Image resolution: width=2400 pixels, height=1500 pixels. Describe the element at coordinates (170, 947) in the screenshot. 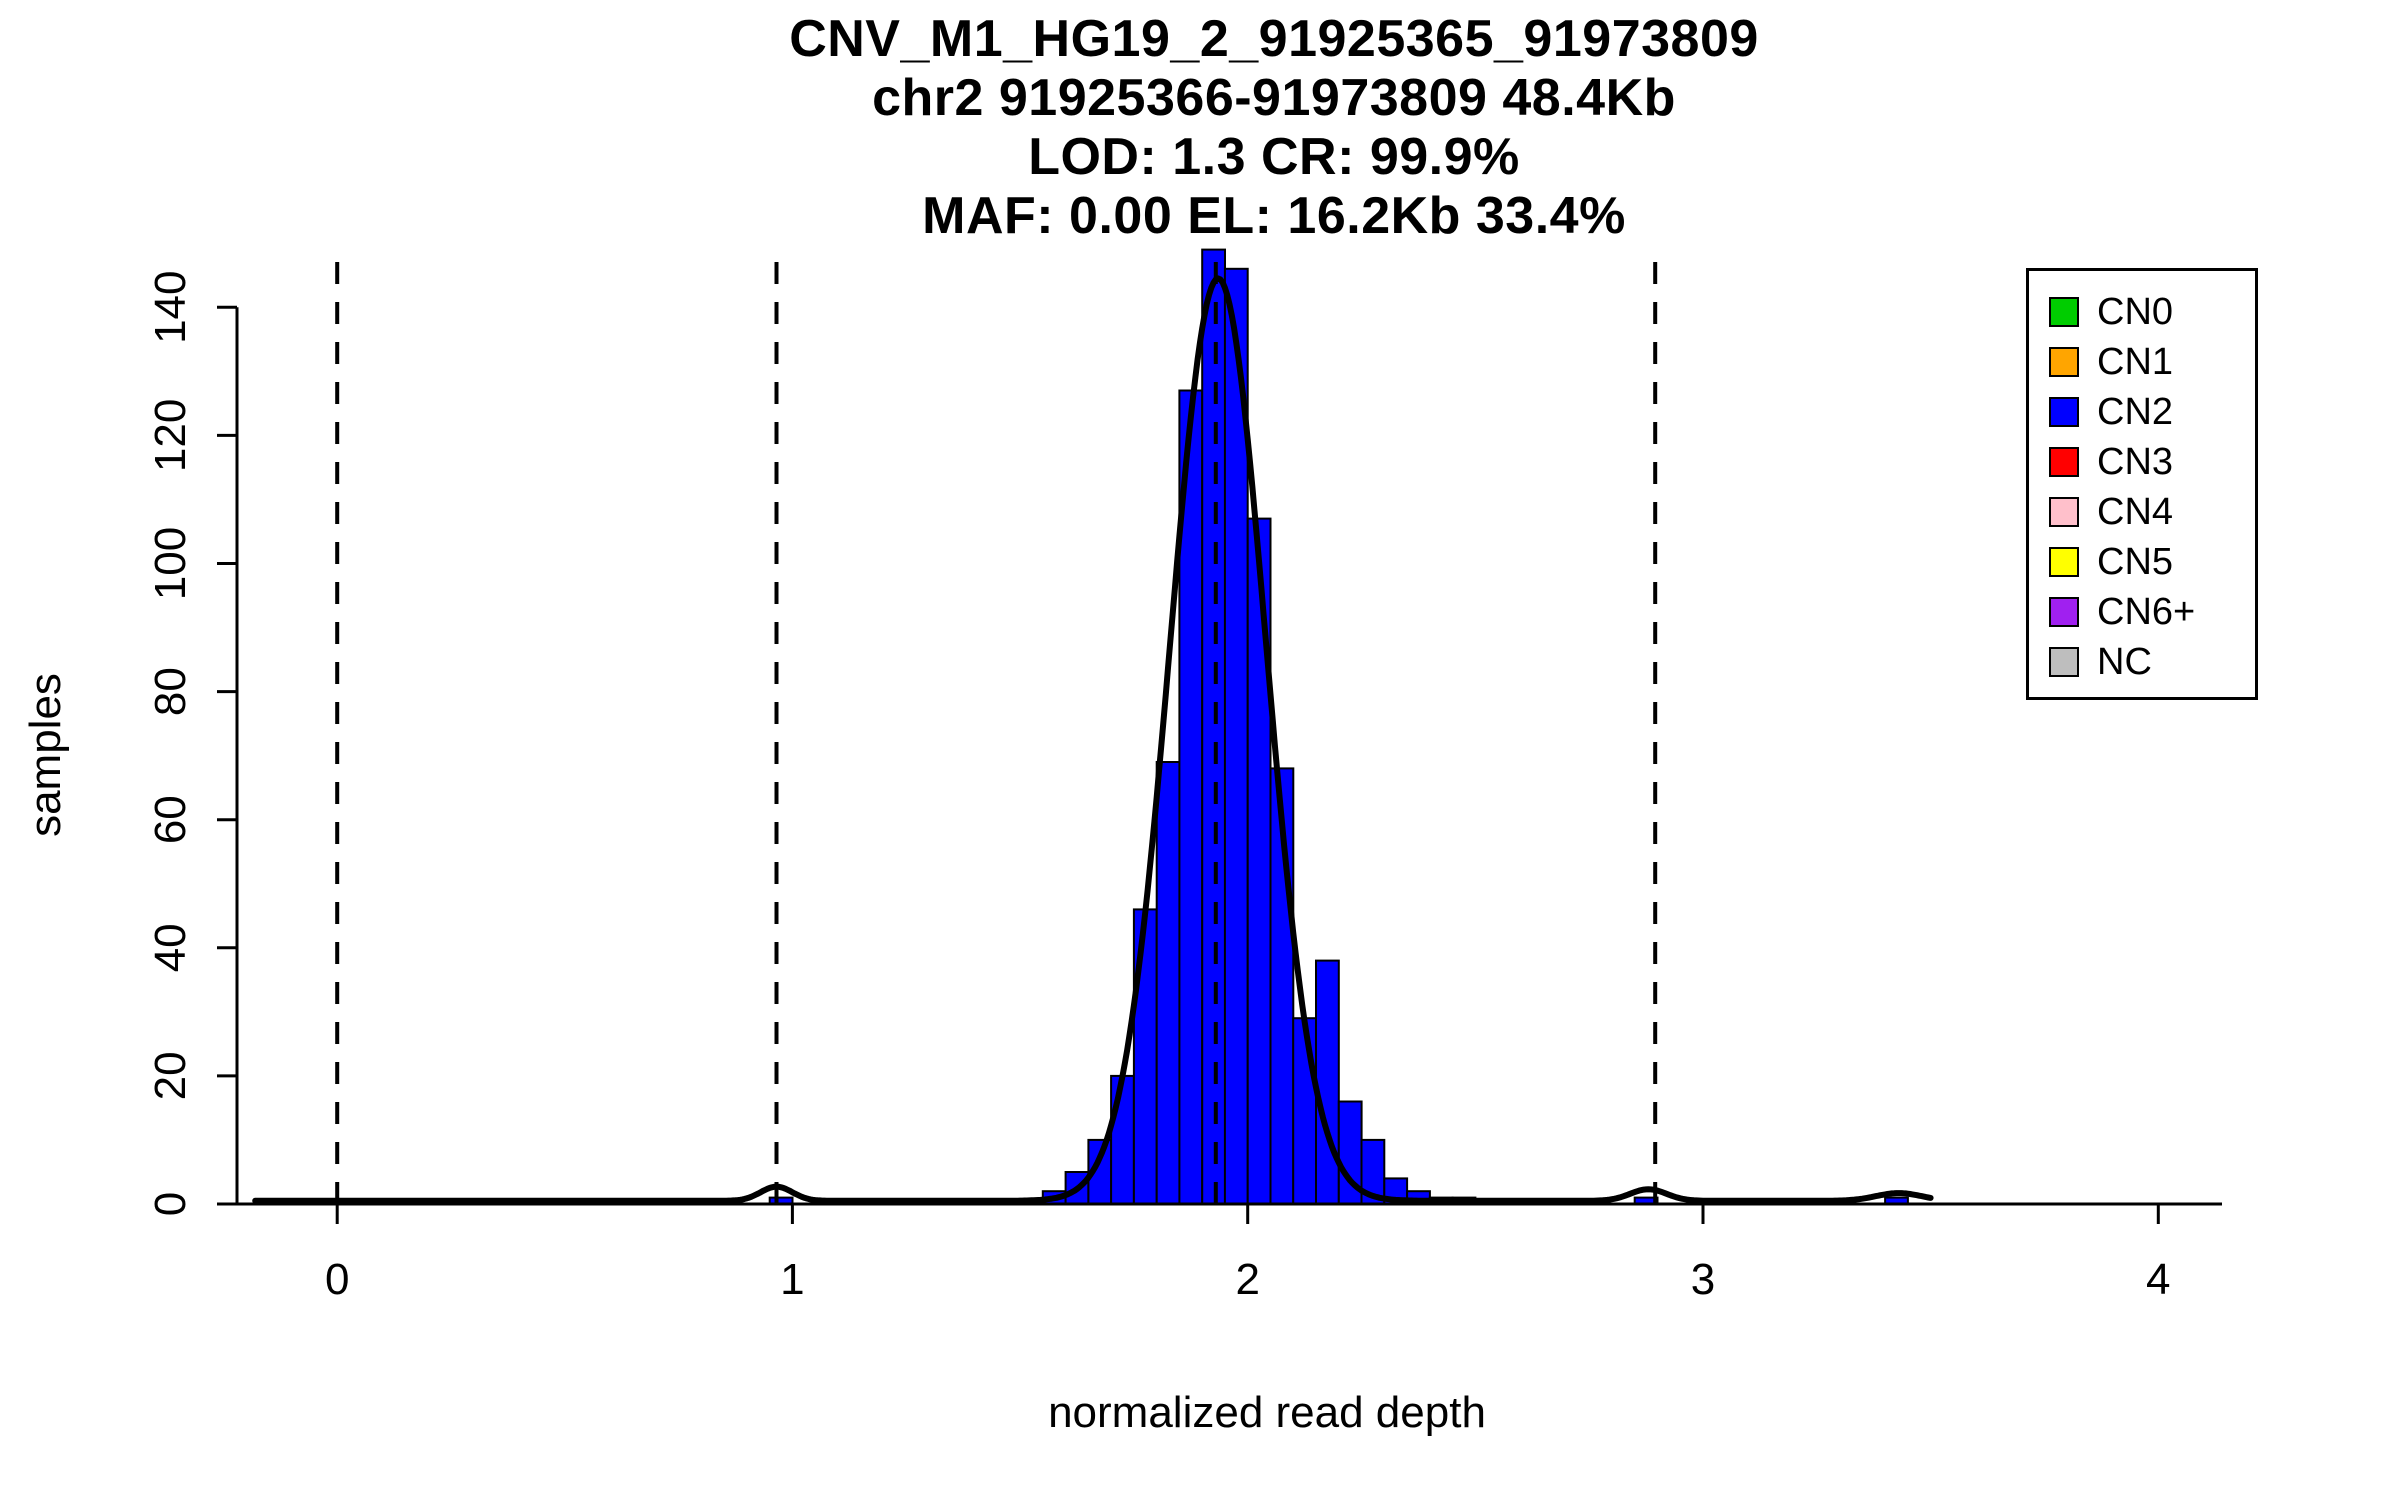

I see `y-tick-label: 40` at that location.